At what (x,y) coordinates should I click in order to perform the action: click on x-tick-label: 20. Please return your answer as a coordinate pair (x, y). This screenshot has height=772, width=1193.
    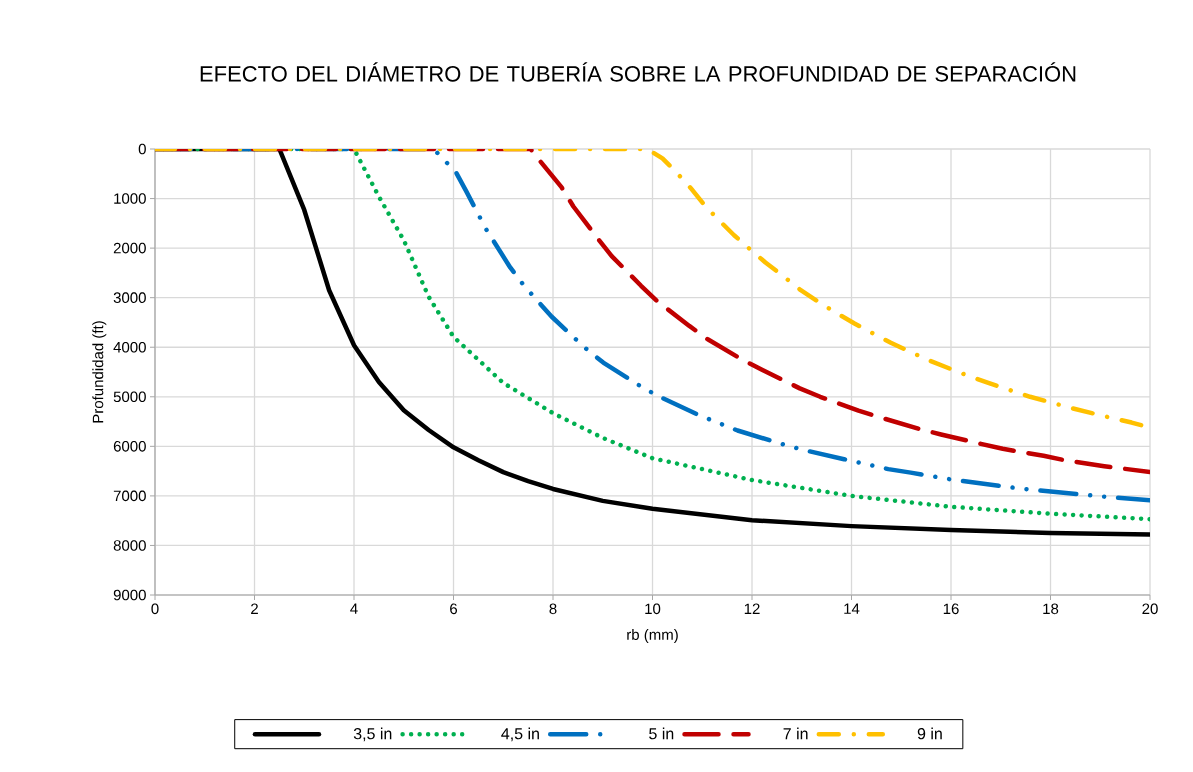
    Looking at the image, I should click on (1150, 609).